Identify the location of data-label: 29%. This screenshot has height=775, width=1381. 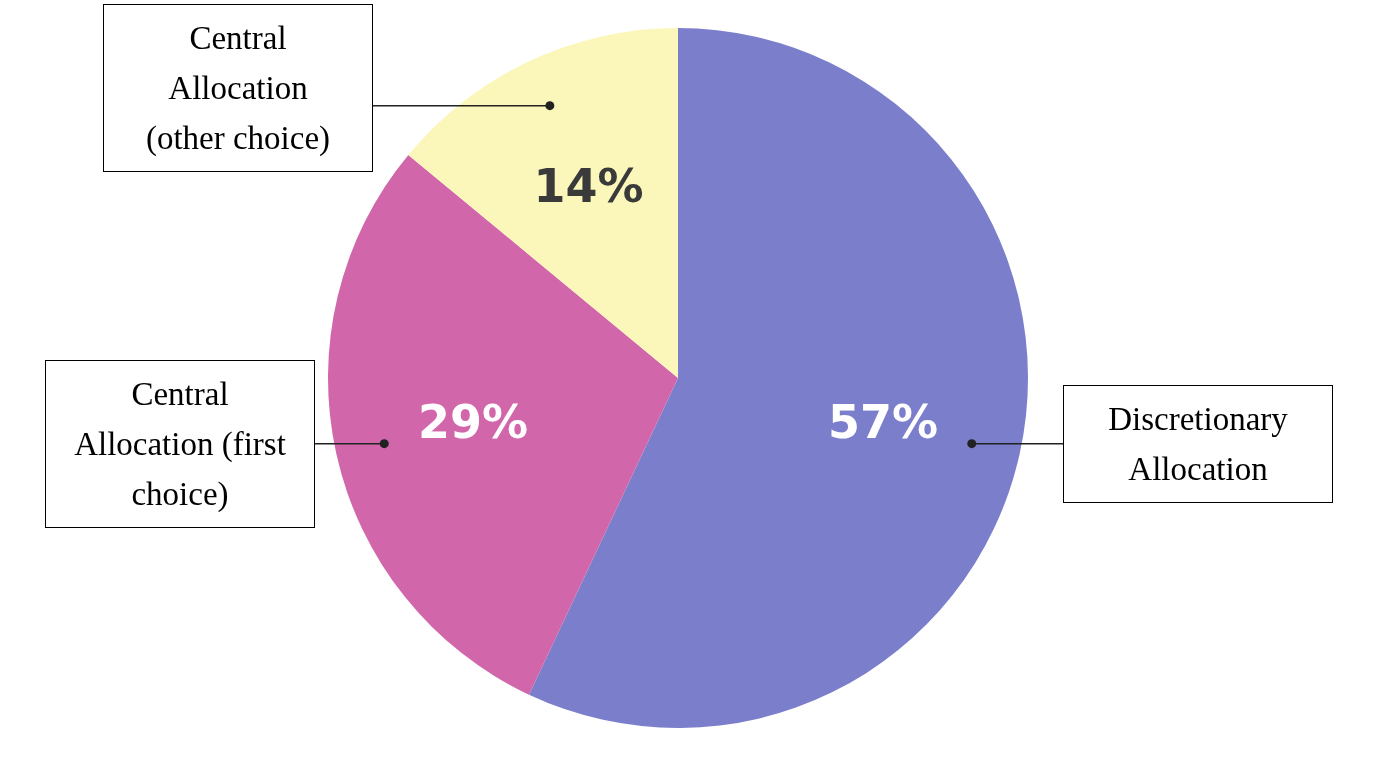
(473, 421).